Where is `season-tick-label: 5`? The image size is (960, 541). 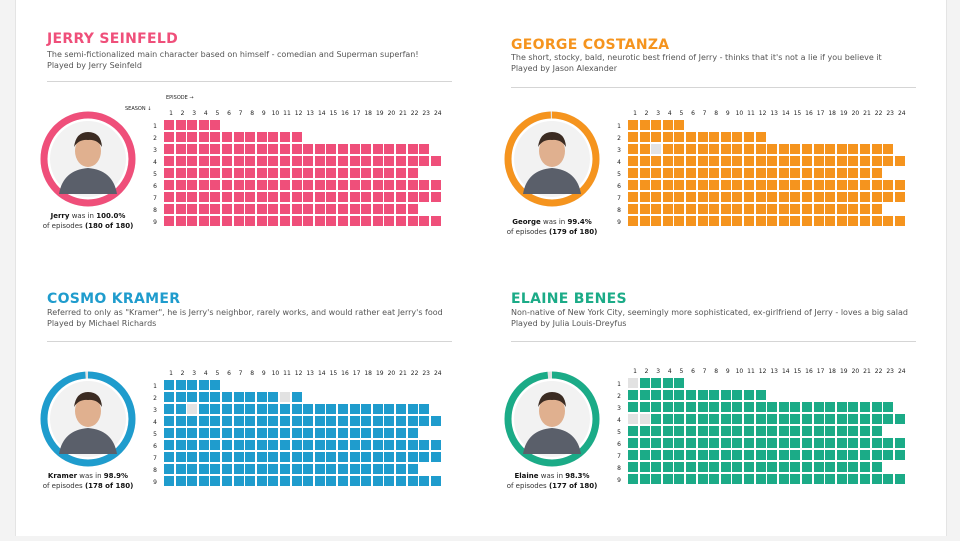 season-tick-label: 5 is located at coordinates (619, 174).